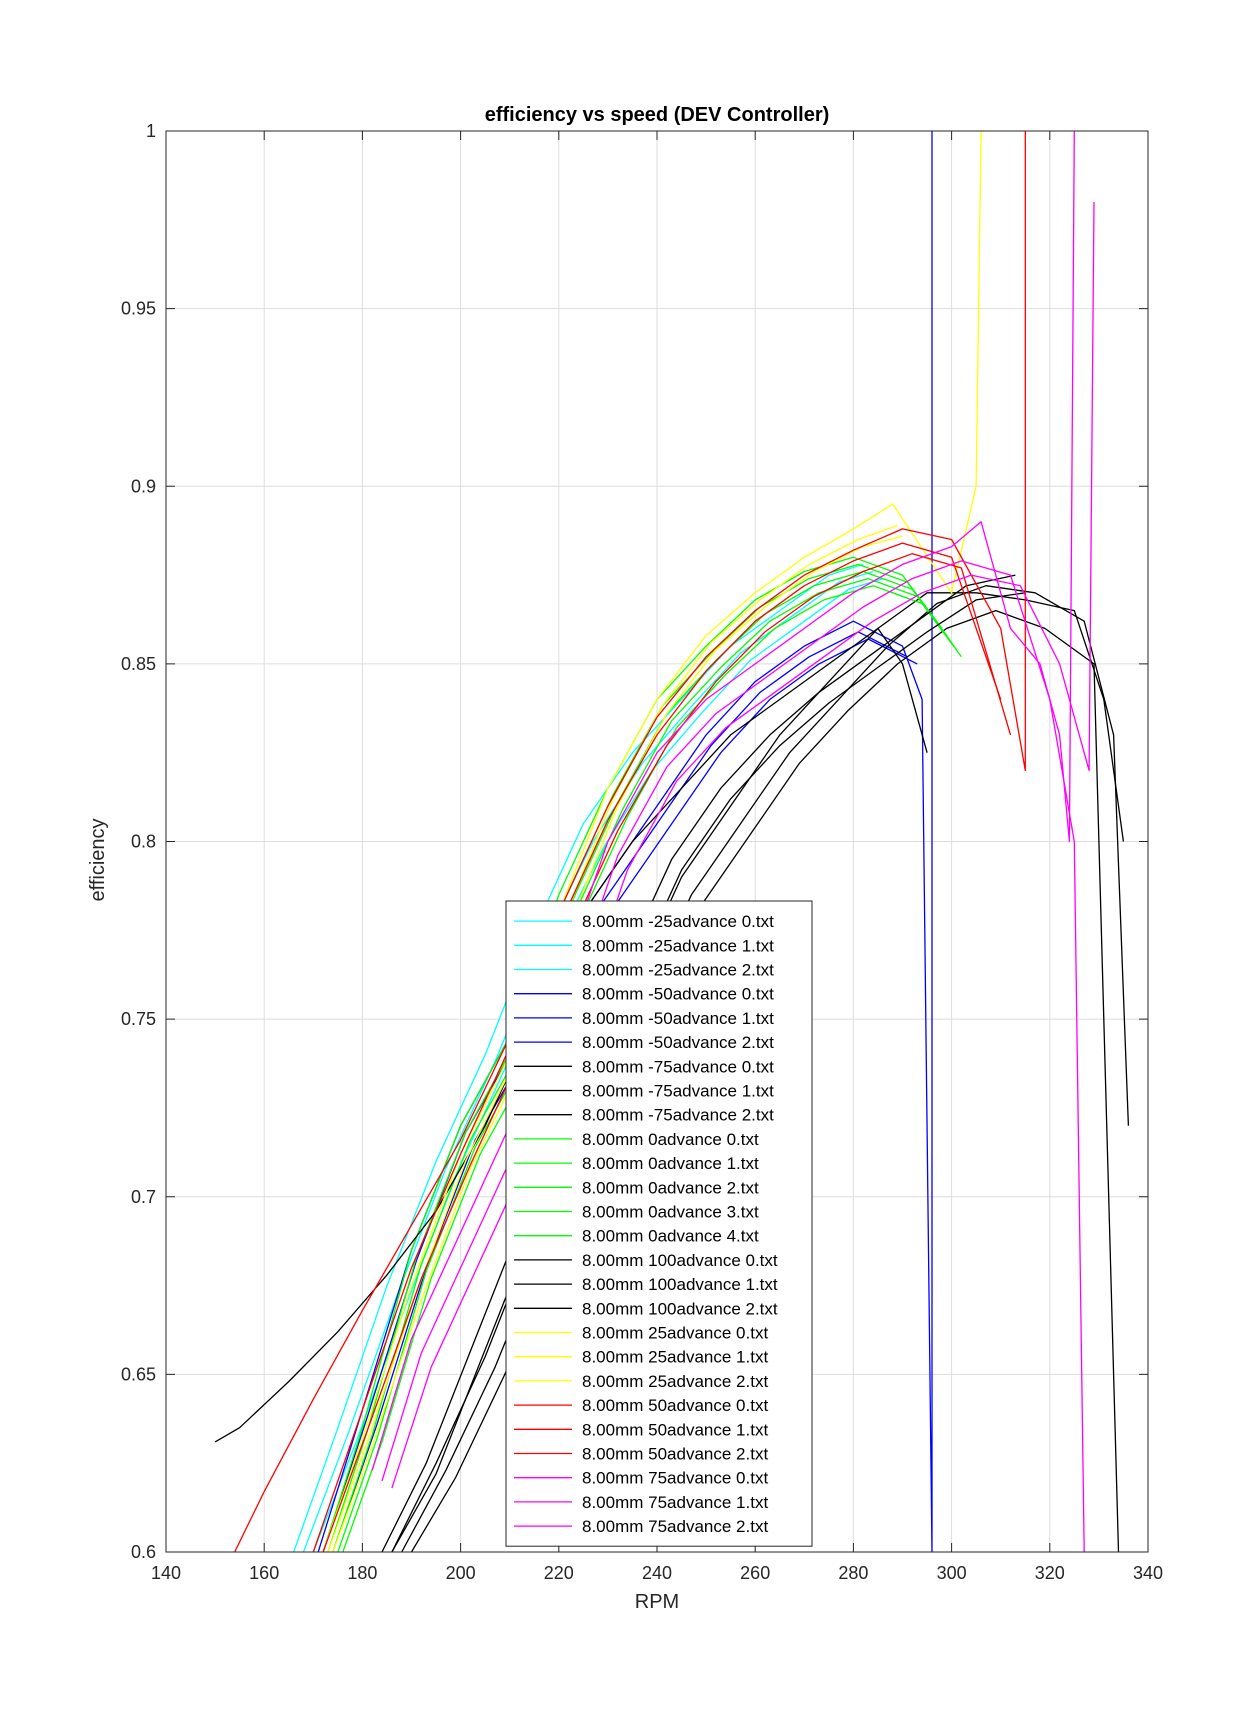  I want to click on x-tick-label: 340, so click(1148, 1573).